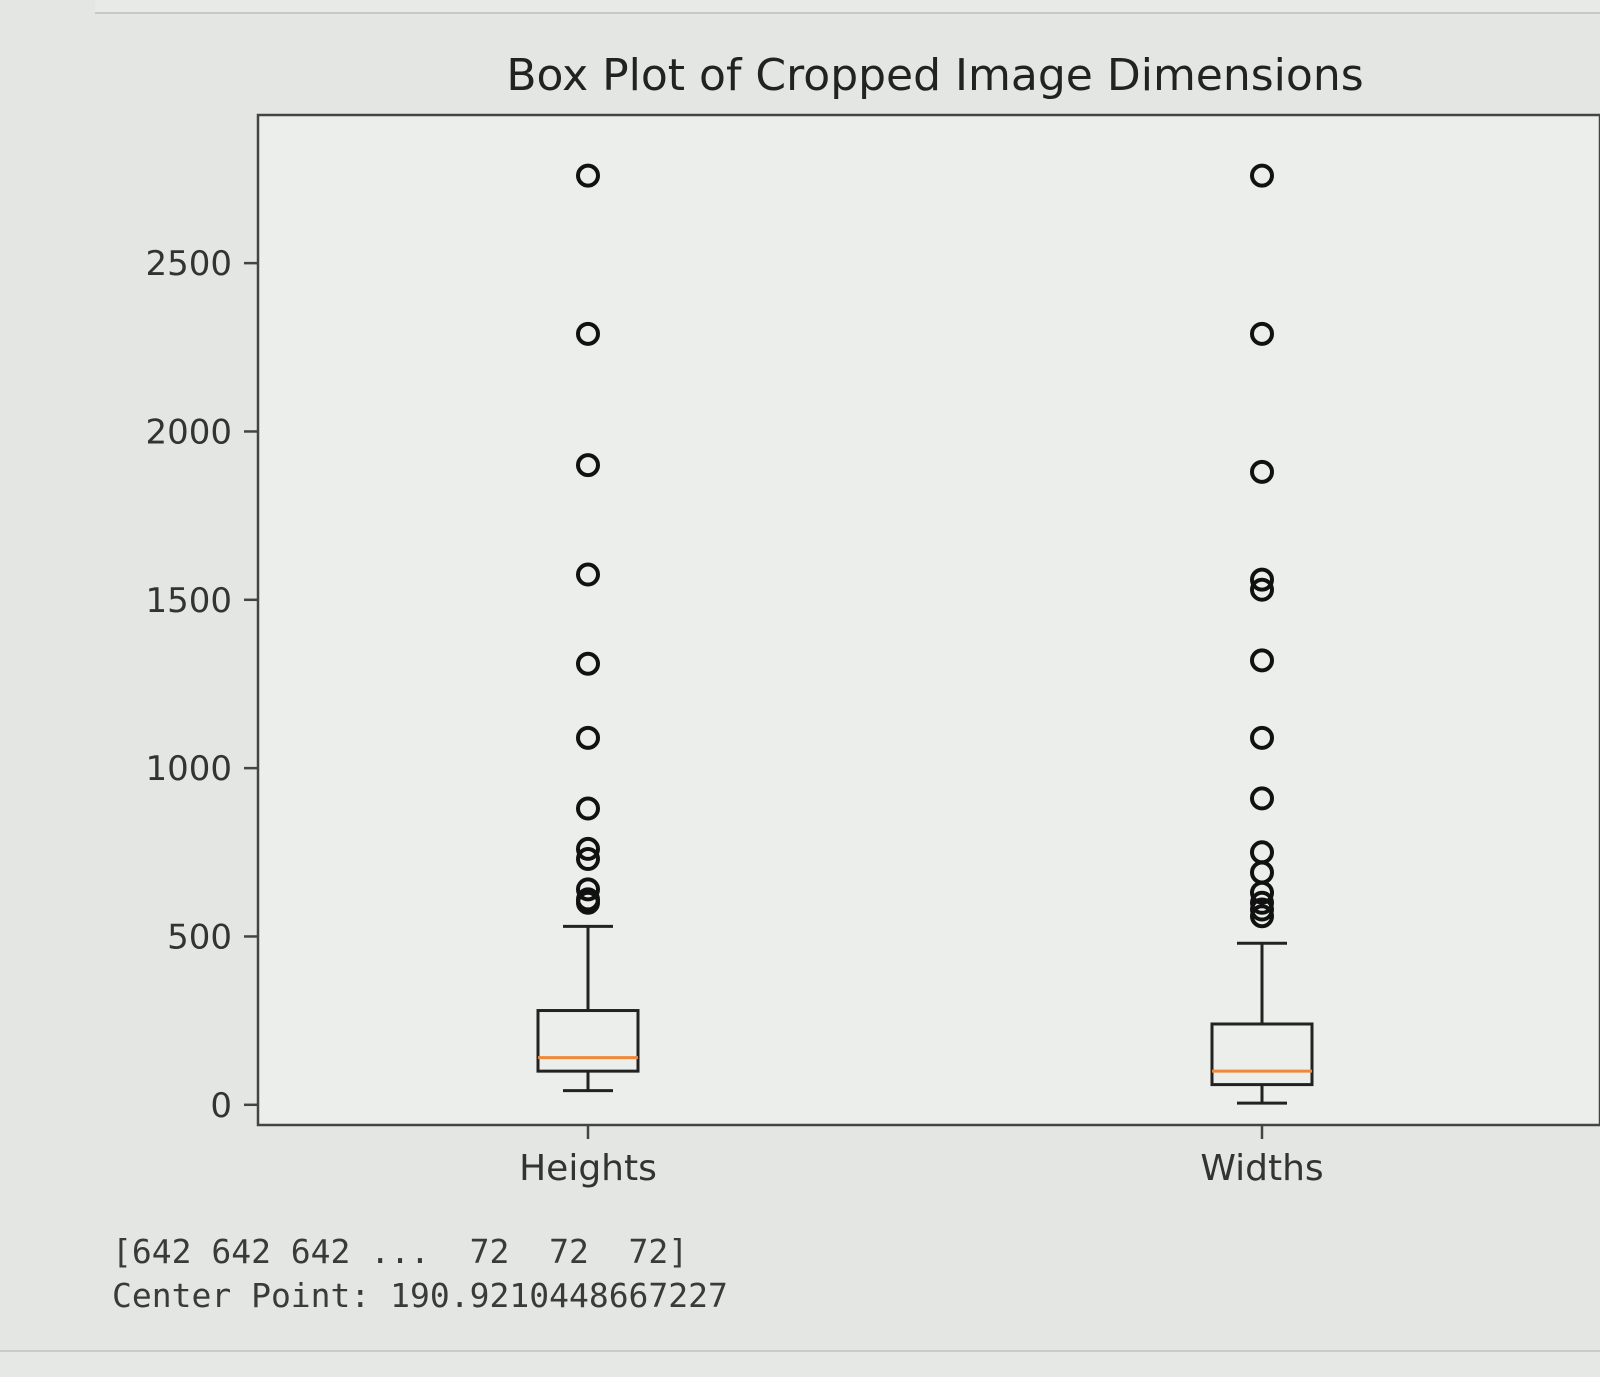 The width and height of the screenshot is (1600, 1377). I want to click on y-tick-label: 1000, so click(188, 769).